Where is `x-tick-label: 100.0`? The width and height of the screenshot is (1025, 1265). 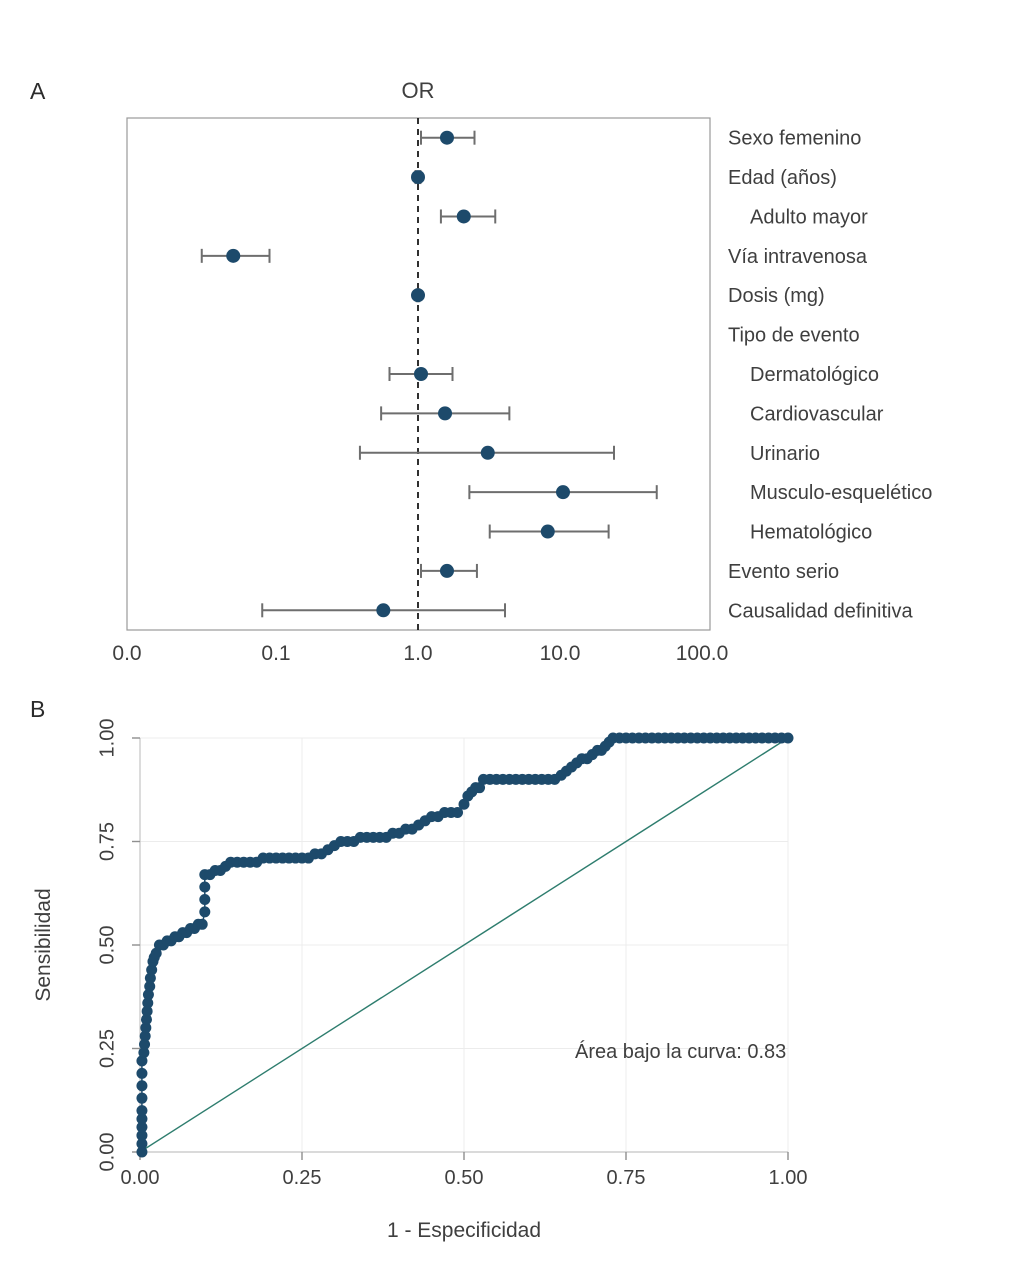
x-tick-label: 100.0 is located at coordinates (702, 653).